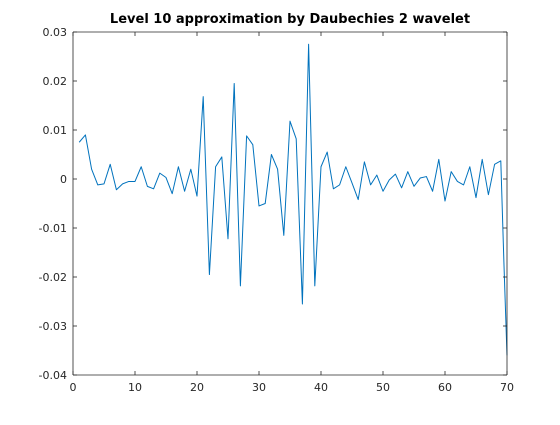  What do you see at coordinates (135, 387) in the screenshot?
I see `x-tick-label: 10` at bounding box center [135, 387].